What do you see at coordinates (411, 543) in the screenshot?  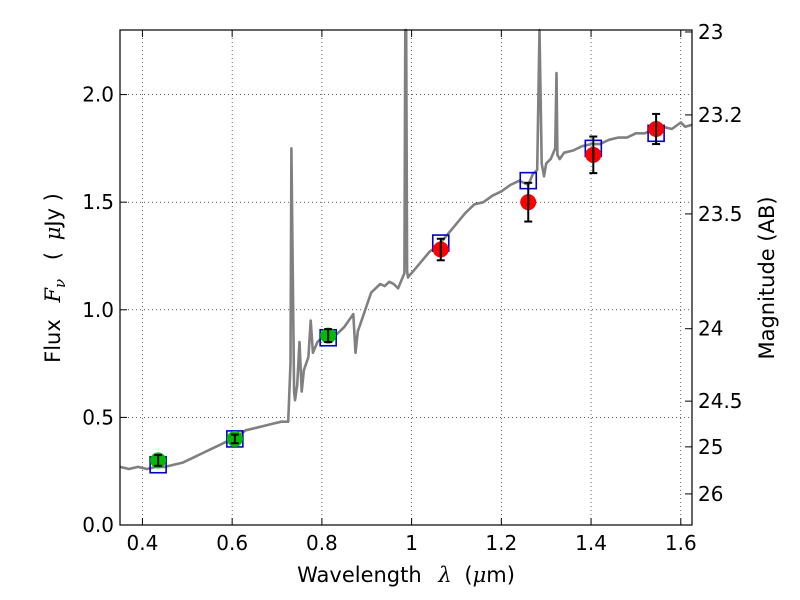 I see `x-tick-label: 1` at bounding box center [411, 543].